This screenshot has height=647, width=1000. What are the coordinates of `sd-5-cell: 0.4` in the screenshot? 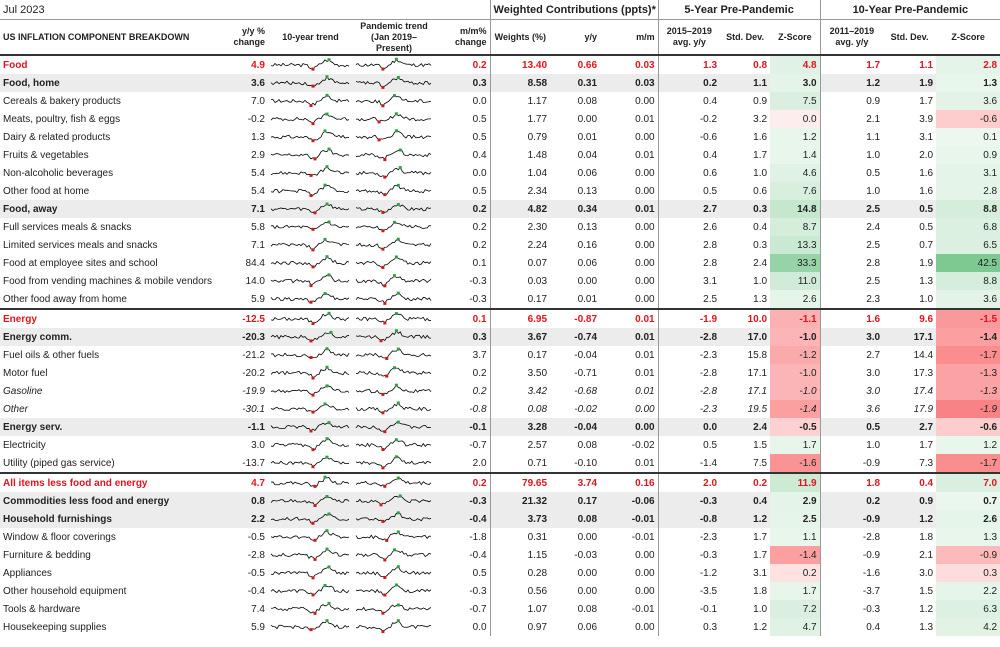 It's located at (760, 227).